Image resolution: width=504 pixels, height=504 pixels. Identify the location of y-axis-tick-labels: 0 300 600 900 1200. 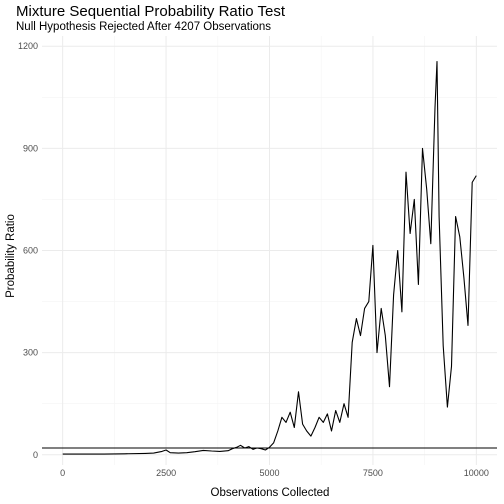
(28, 250).